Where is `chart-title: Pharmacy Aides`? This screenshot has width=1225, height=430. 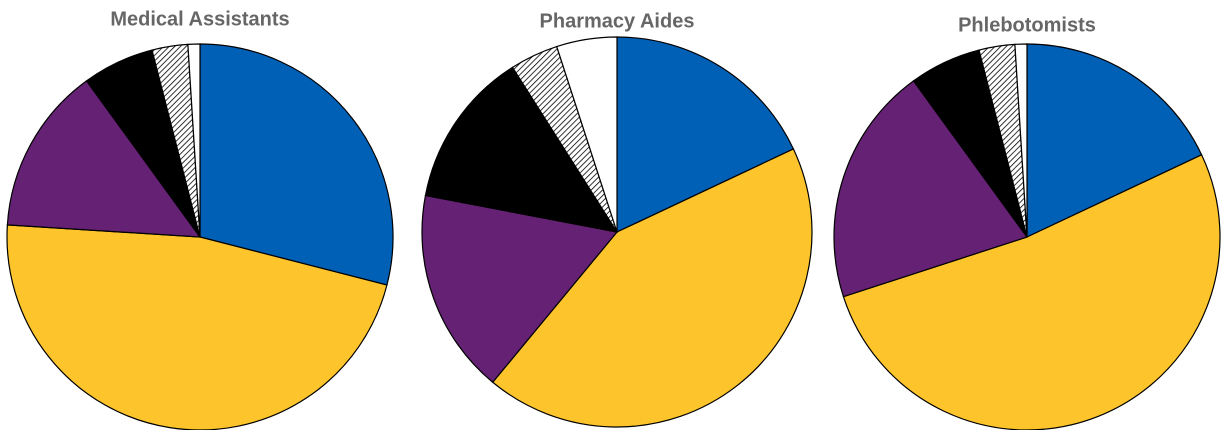 chart-title: Pharmacy Aides is located at coordinates (617, 21).